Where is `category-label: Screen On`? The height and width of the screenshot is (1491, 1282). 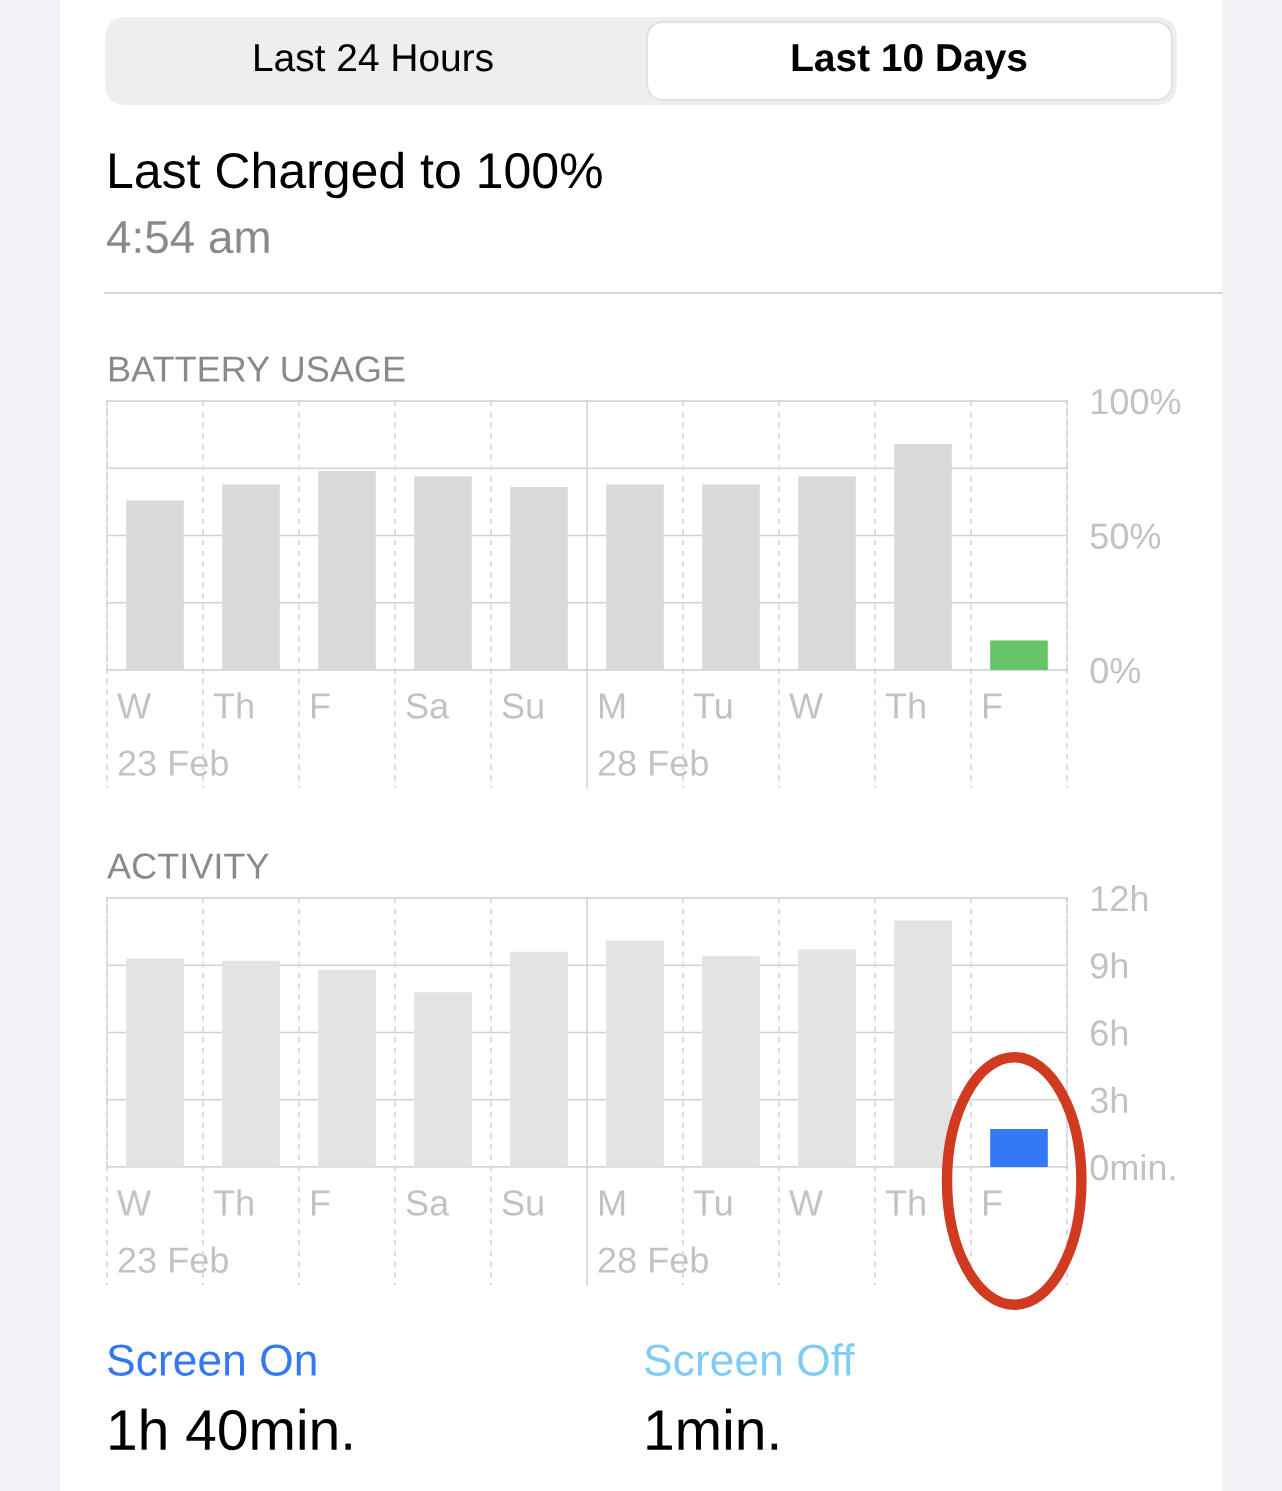
category-label: Screen On is located at coordinates (212, 1360).